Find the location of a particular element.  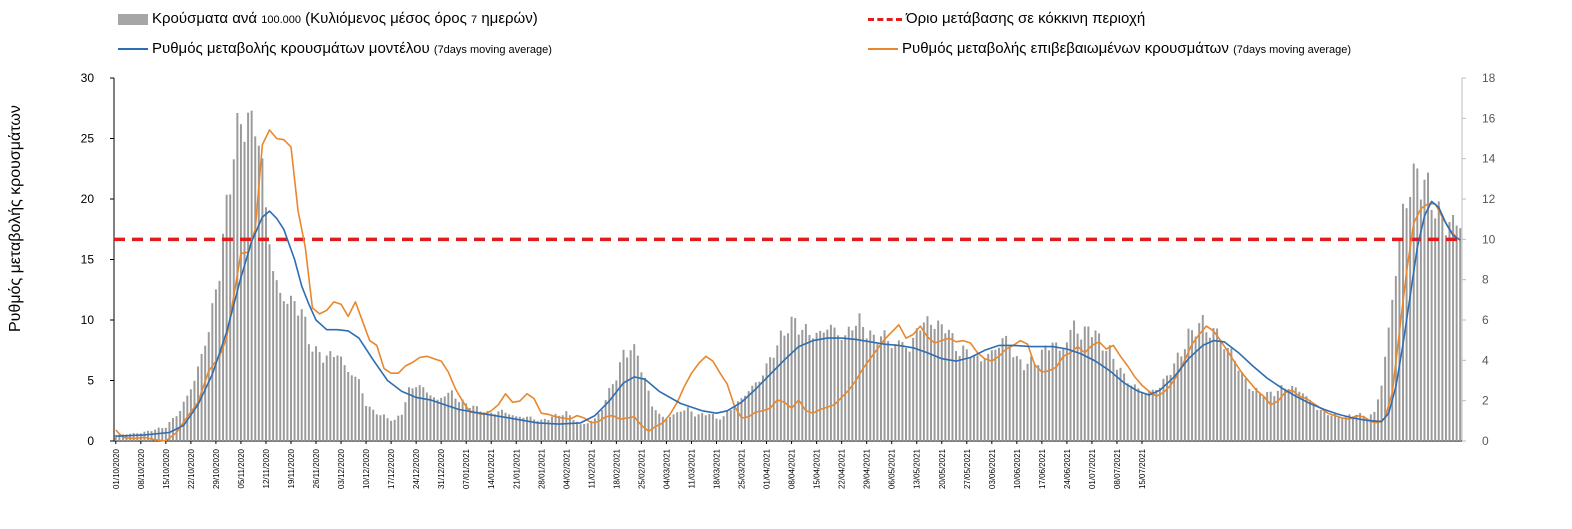

x-tick-label: 27/05/2021 is located at coordinates (967, 468).